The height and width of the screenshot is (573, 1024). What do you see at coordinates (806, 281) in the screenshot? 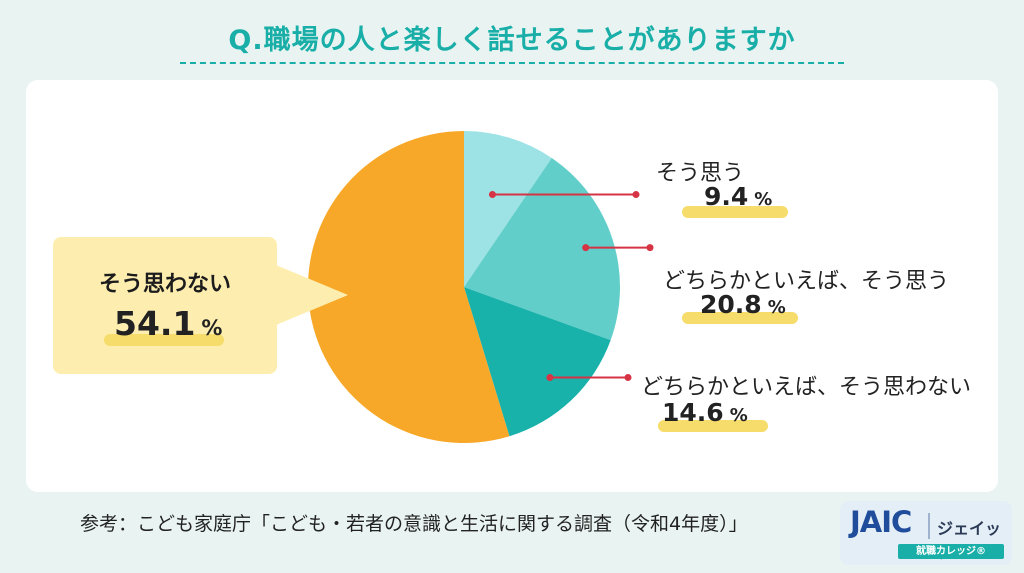
I see `slice-label-somewhat-agree: どちらかといえば、そう思う` at bounding box center [806, 281].